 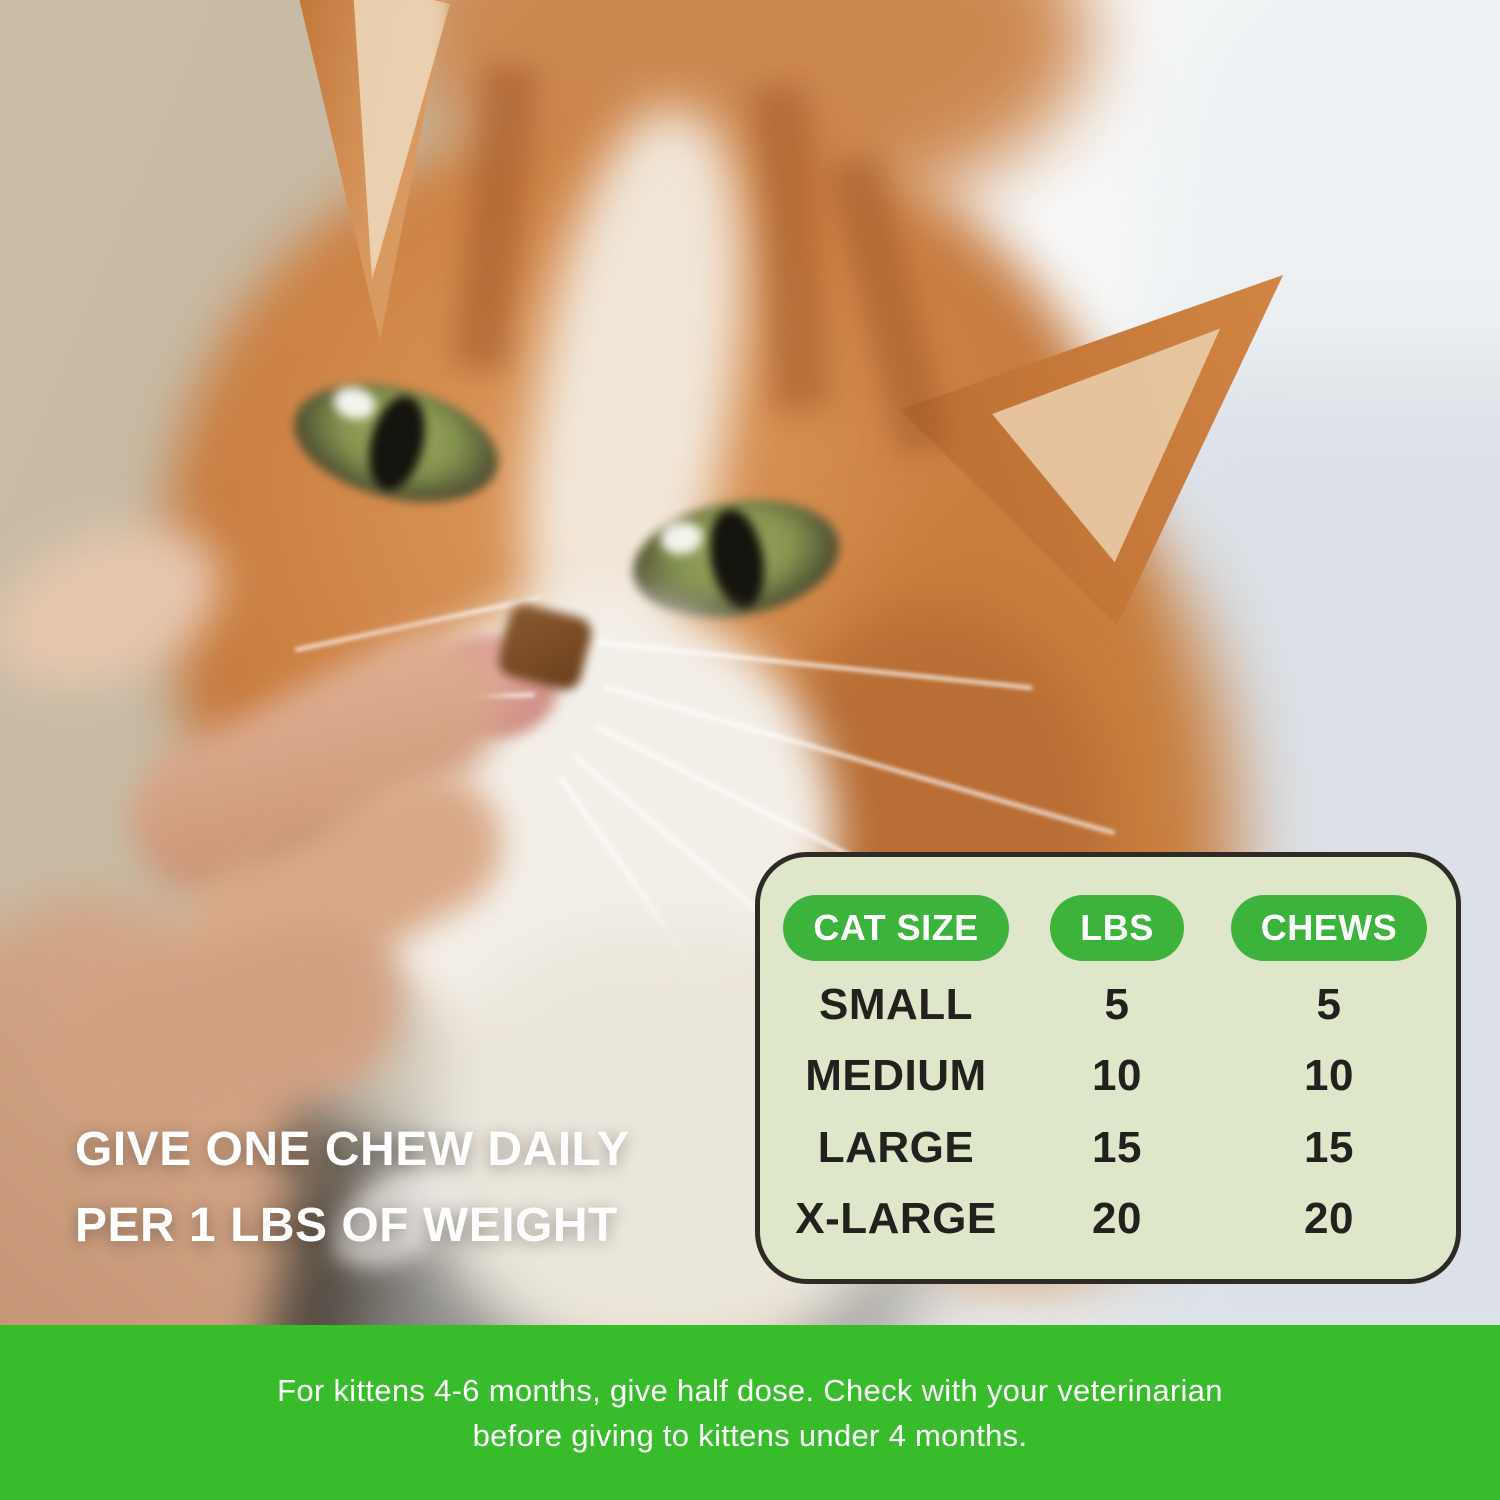 I want to click on table-row: SMALL 5 5, so click(x=1108, y=1005).